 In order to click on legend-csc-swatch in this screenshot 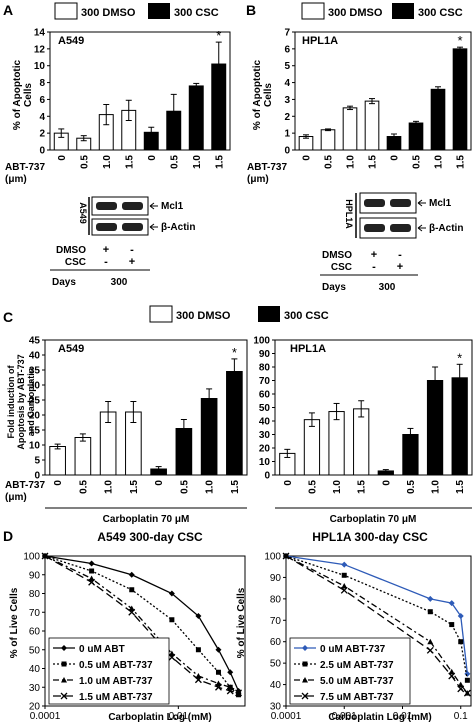, I will do `click(403, 11)`.